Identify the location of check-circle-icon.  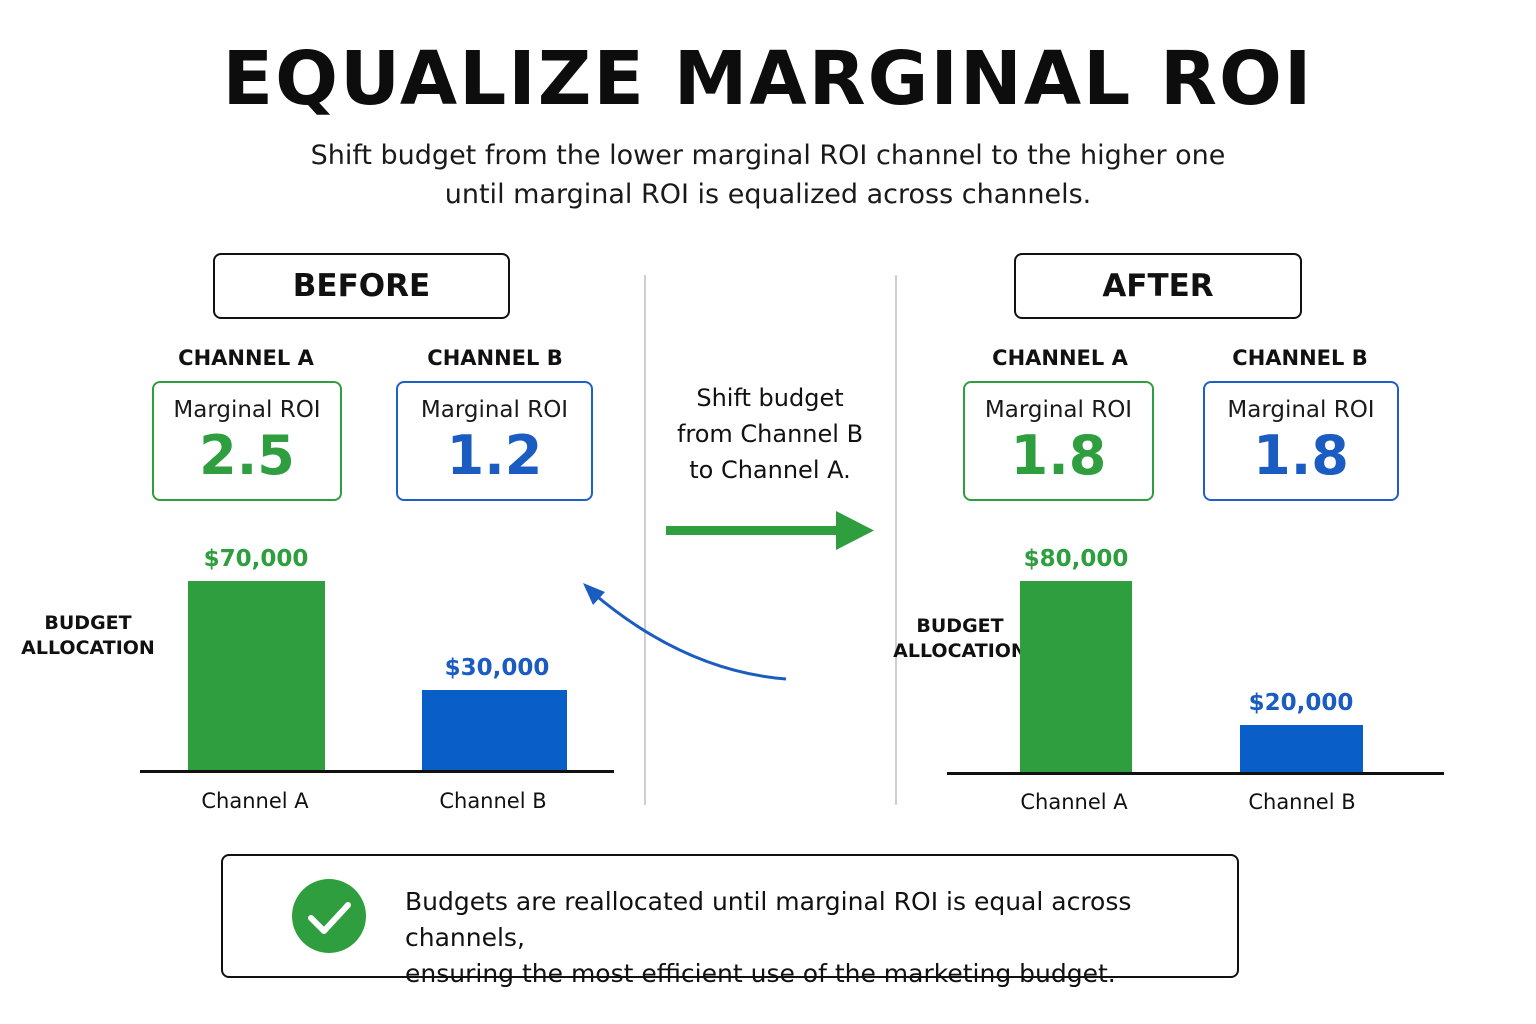
(329, 916).